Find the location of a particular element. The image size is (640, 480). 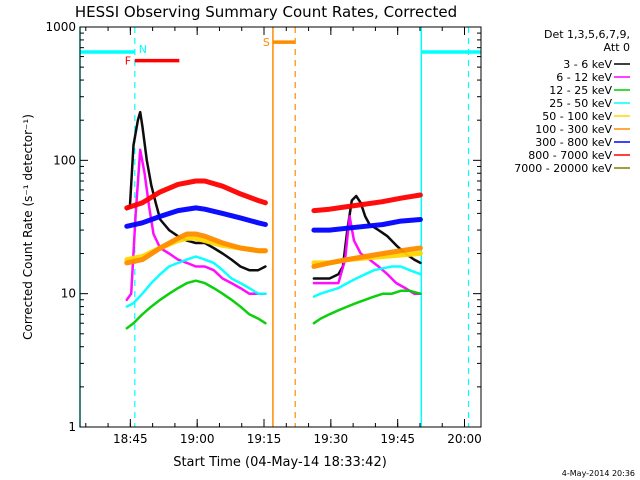

series-line-100_300keV is located at coordinates (273, 250).